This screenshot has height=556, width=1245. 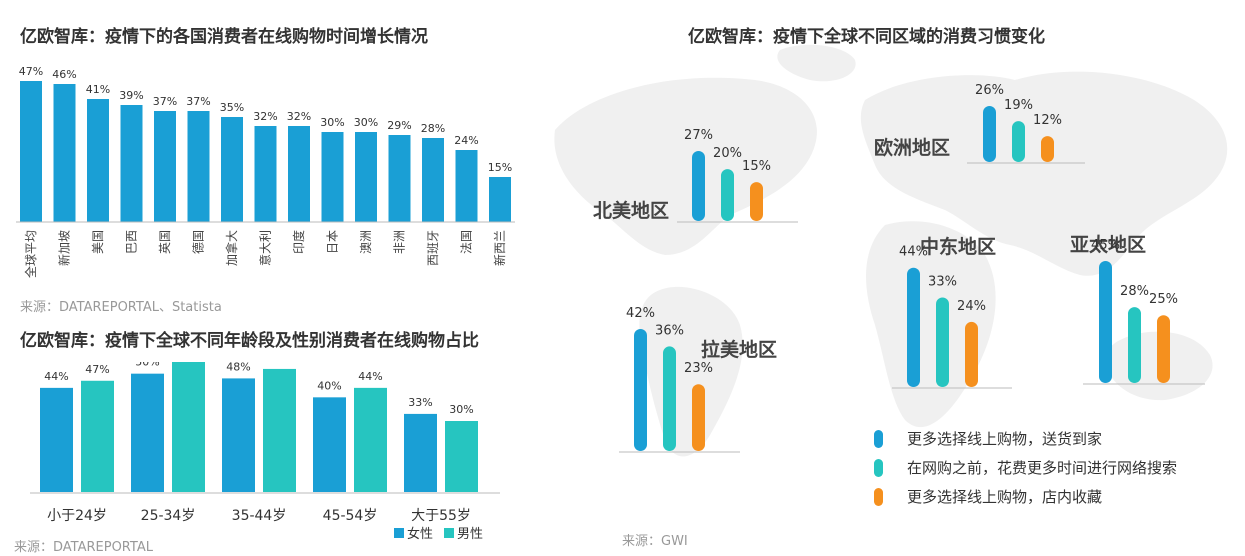 What do you see at coordinates (399, 533) in the screenshot?
I see `chart2-legend-swatch` at bounding box center [399, 533].